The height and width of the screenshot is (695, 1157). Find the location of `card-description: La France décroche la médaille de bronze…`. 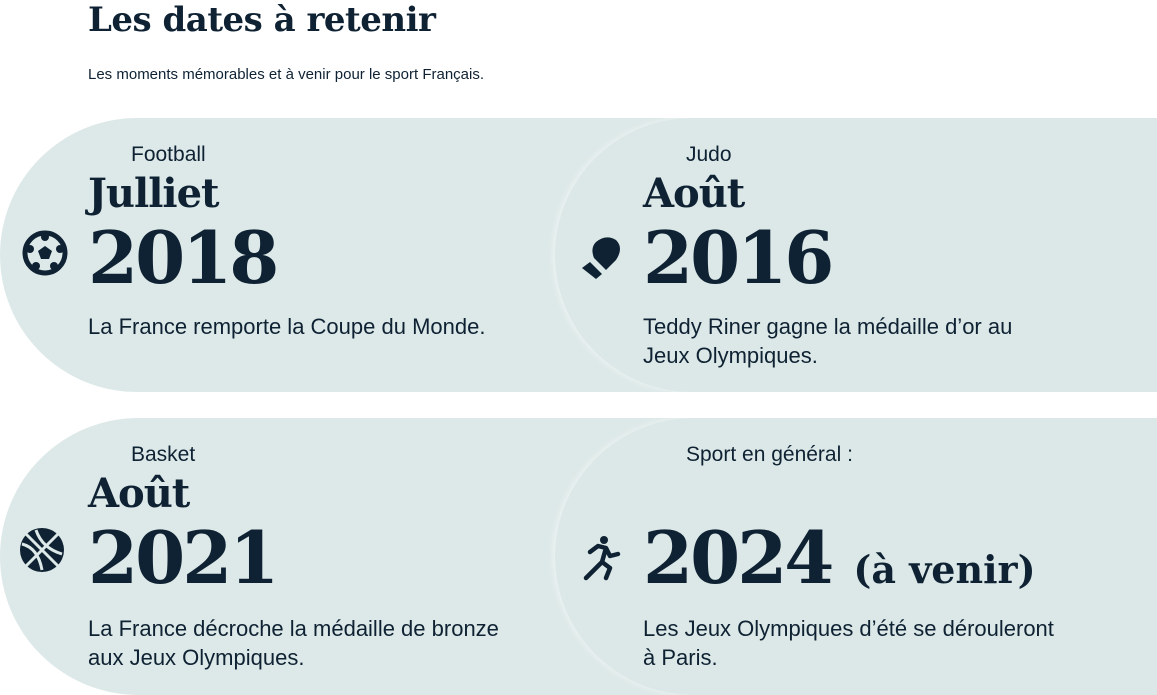

card-description: La France décroche la médaille de bronze… is located at coordinates (293, 643).